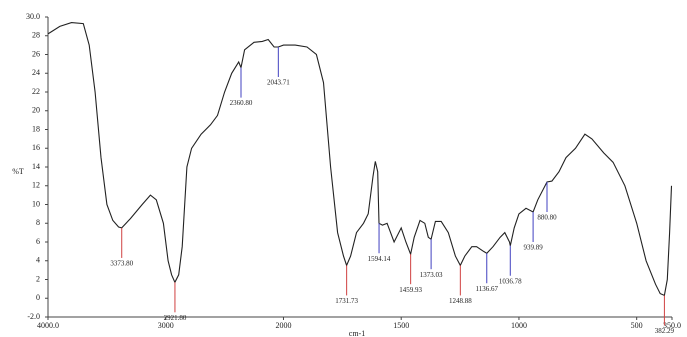  What do you see at coordinates (36, 166) in the screenshot?
I see `y-tick-label: 14` at bounding box center [36, 166].